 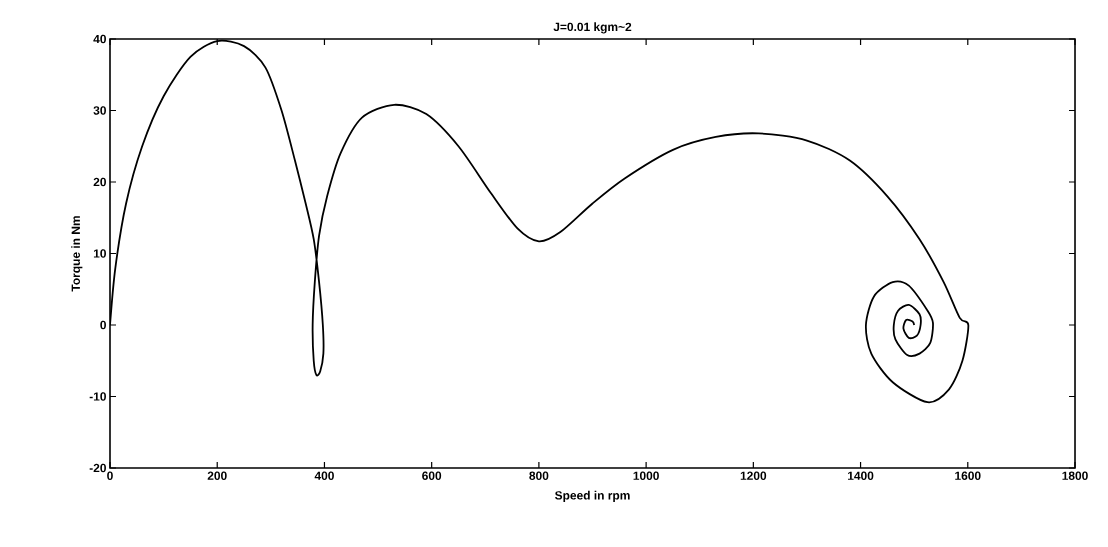 I want to click on y-tick-label: 30, so click(x=99, y=110).